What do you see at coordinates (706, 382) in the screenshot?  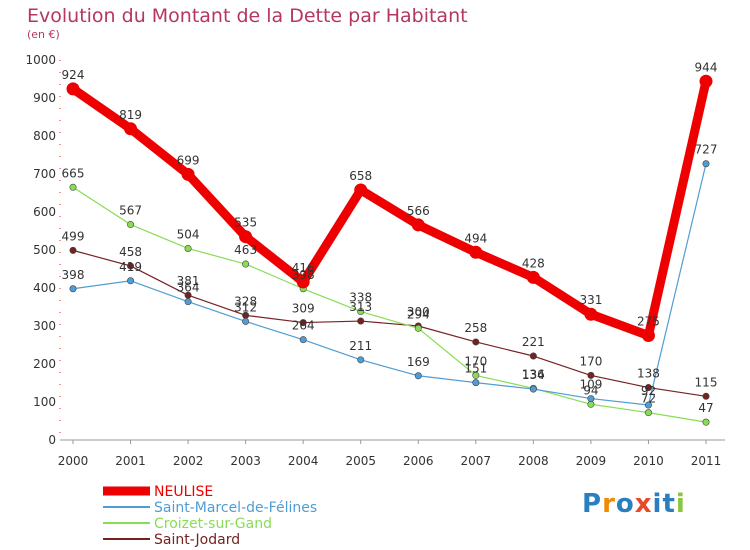 I see `data-label: 115` at bounding box center [706, 382].